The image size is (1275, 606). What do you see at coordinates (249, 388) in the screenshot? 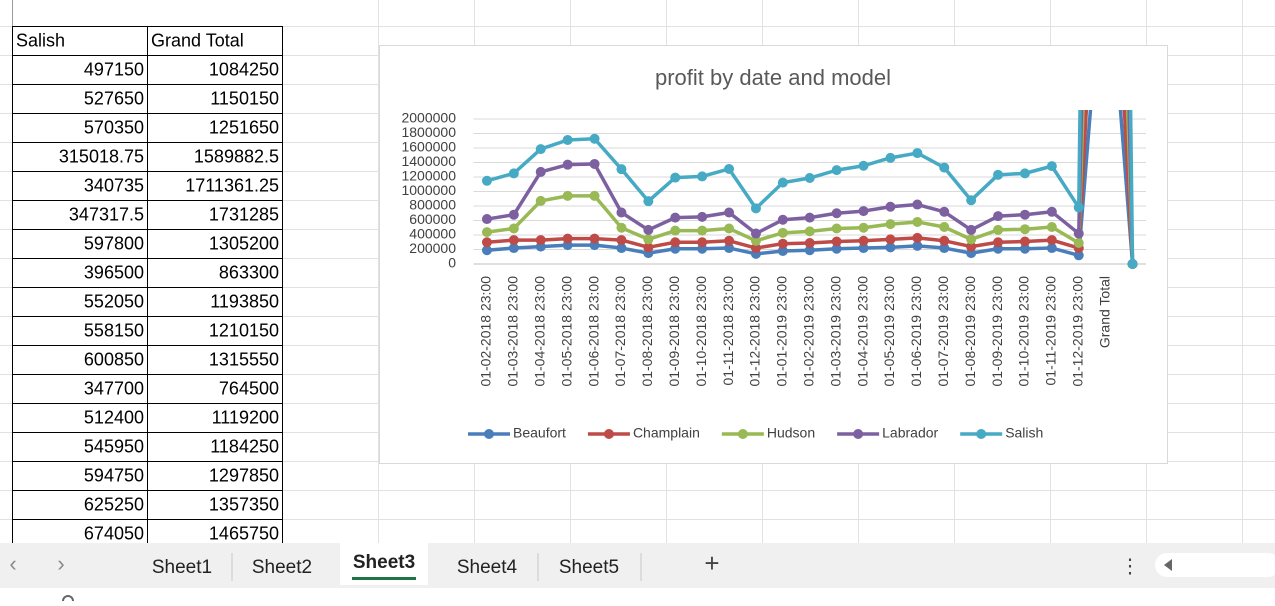
I see `cell-value: 764500` at bounding box center [249, 388].